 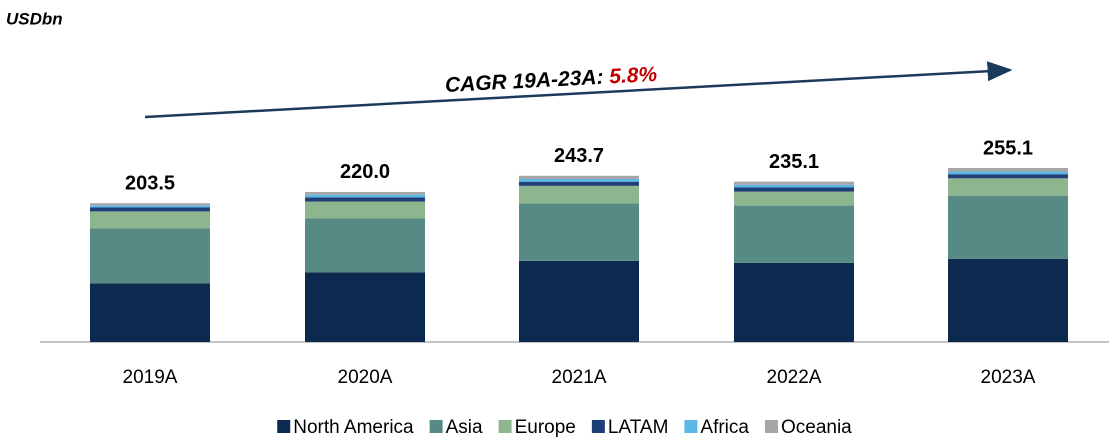 What do you see at coordinates (150, 183) in the screenshot?
I see `total-label: 203.5` at bounding box center [150, 183].